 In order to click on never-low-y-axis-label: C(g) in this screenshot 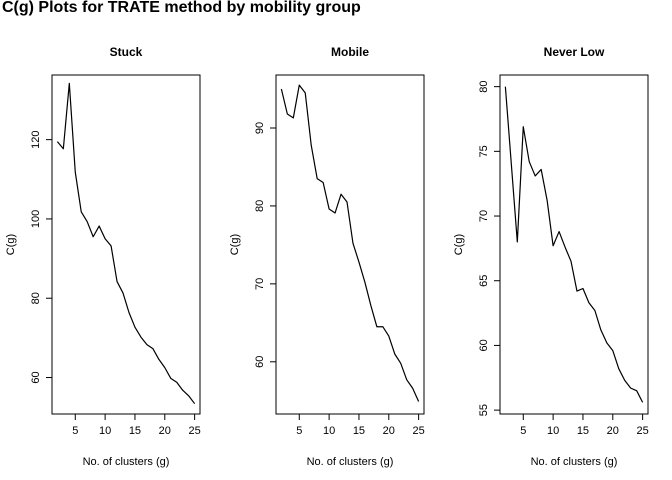, I will do `click(459, 244)`.